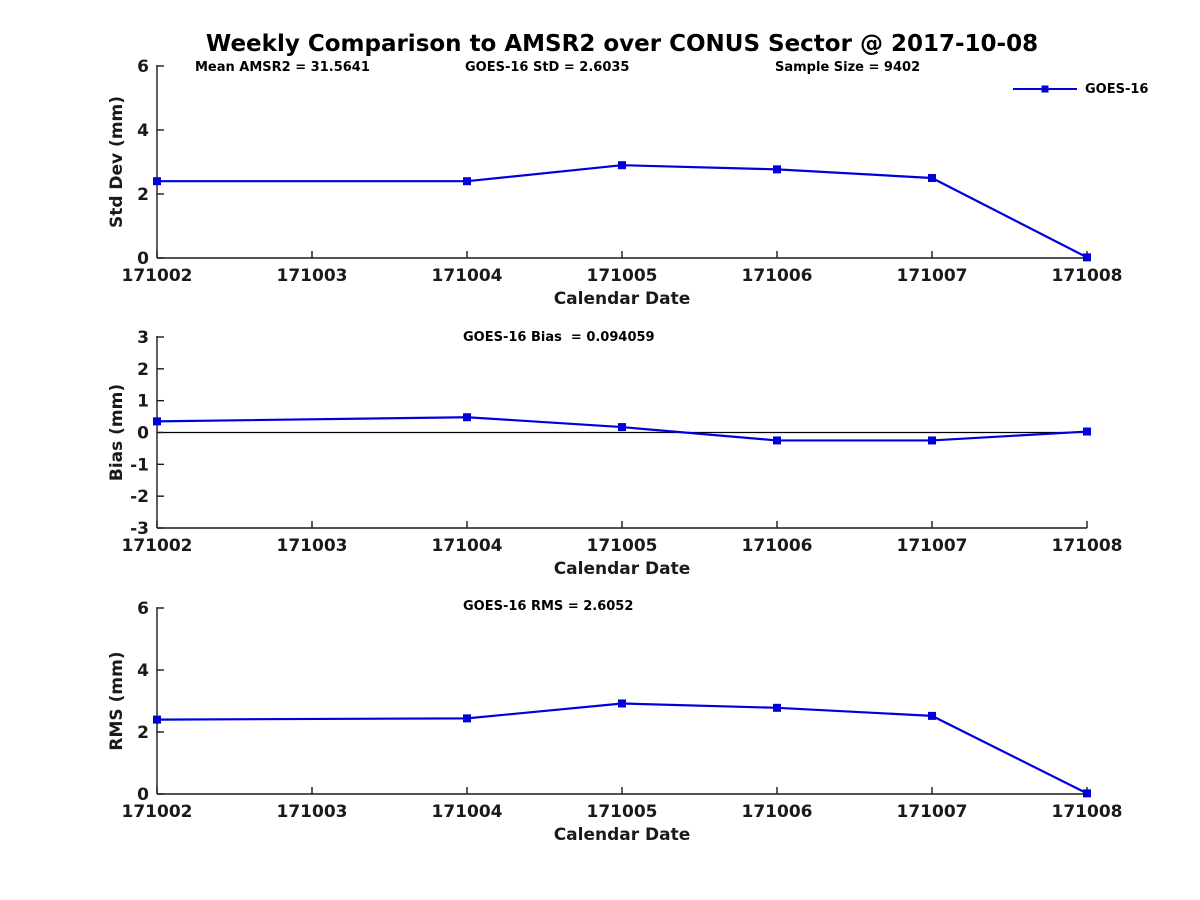 Image resolution: width=1200 pixels, height=900 pixels. What do you see at coordinates (117, 700) in the screenshot?
I see `y-axis-label: RMS (mm)` at bounding box center [117, 700].